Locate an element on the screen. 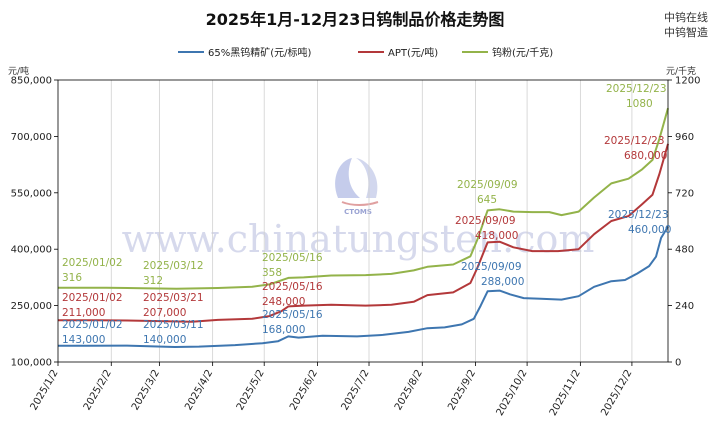  annotation-date: 2025/03/21 is located at coordinates (173, 298).